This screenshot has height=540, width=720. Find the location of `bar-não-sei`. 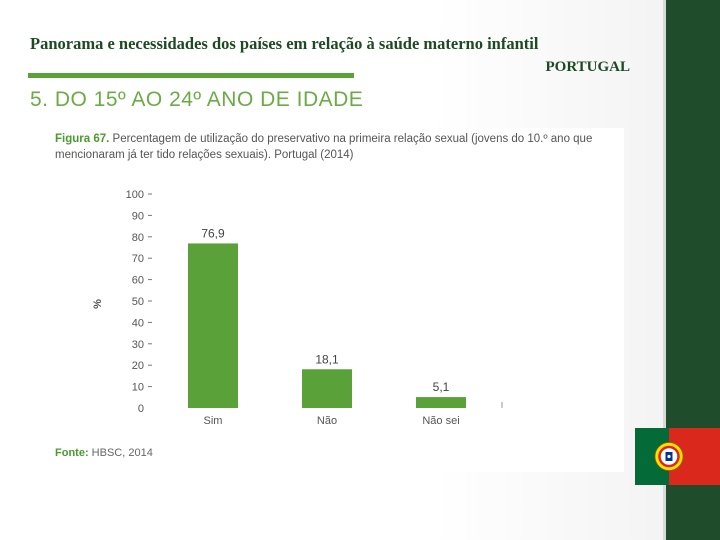

bar-não-sei is located at coordinates (441, 402).